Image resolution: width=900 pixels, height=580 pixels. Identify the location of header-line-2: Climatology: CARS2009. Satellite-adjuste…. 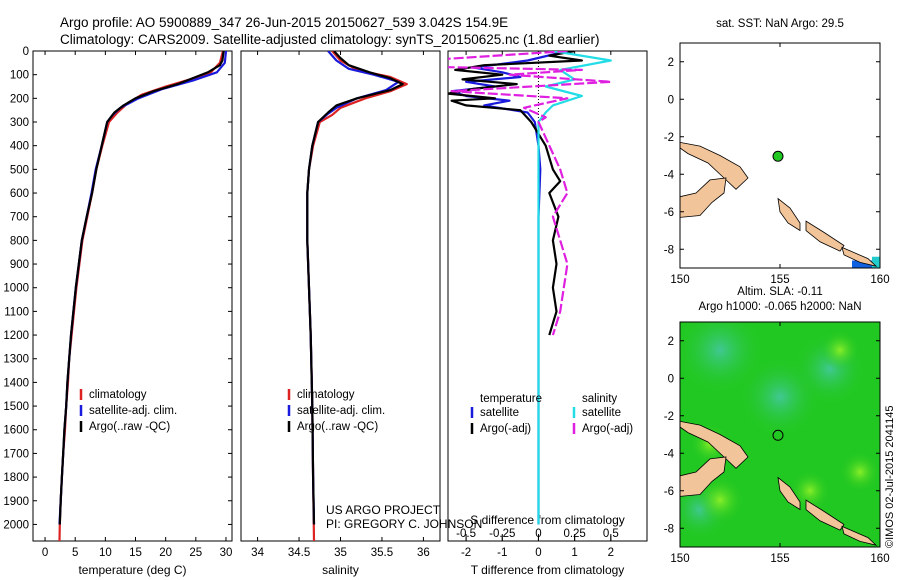
(330, 39).